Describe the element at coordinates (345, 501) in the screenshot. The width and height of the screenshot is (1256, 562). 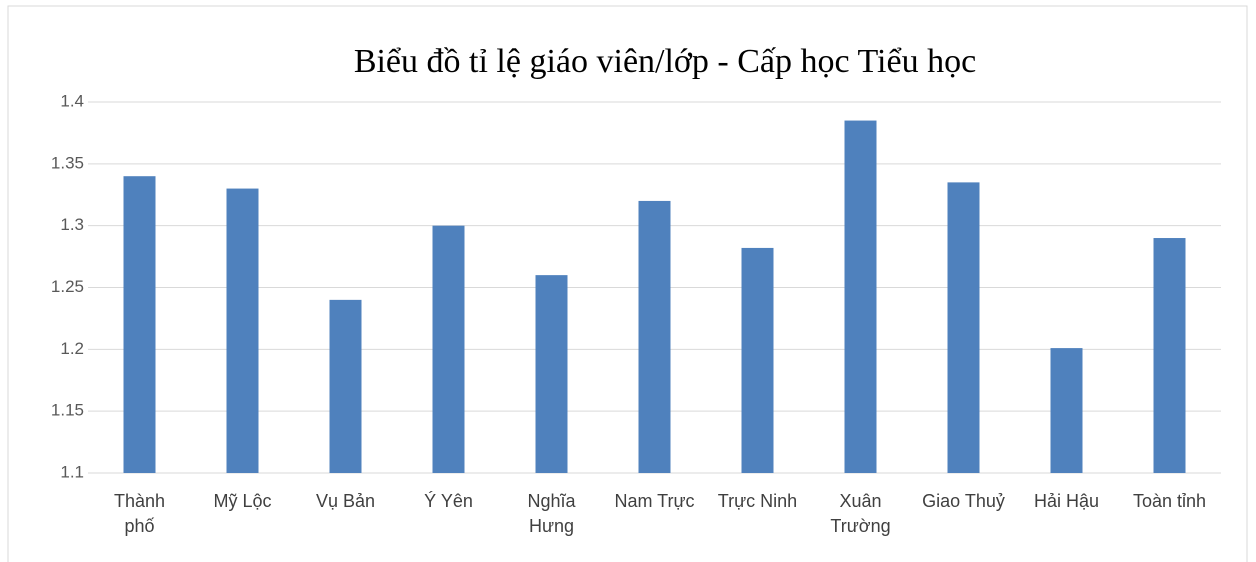
I see `x-tick-label: Vụ Bản` at that location.